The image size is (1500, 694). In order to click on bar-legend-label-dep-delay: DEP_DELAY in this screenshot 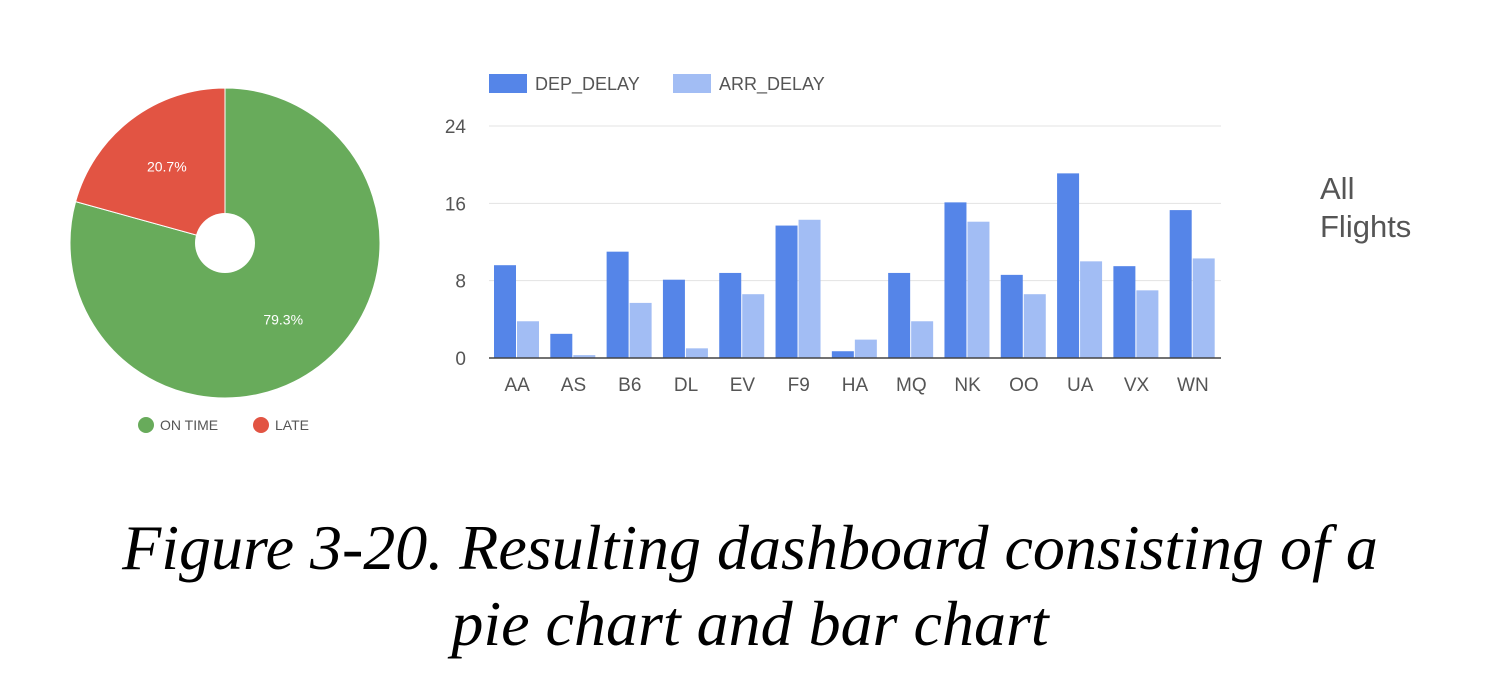, I will do `click(587, 84)`.